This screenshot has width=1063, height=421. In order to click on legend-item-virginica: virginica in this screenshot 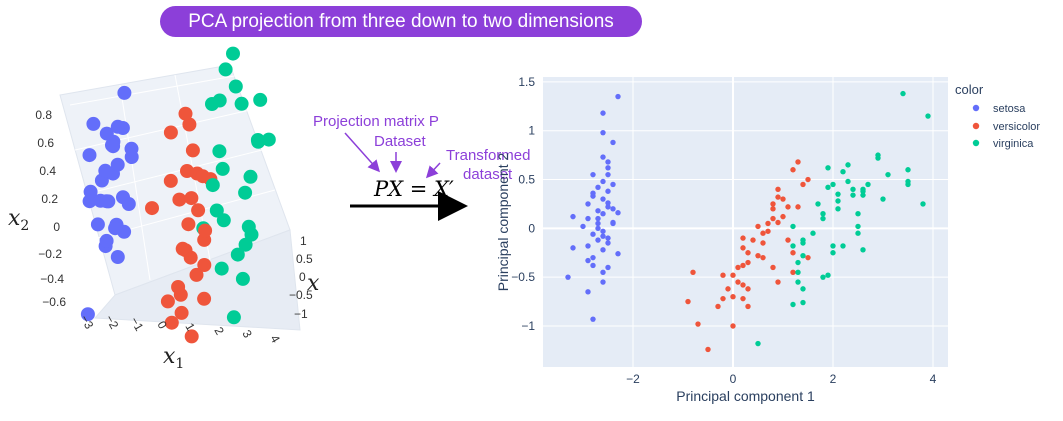, I will do `click(1003, 144)`.